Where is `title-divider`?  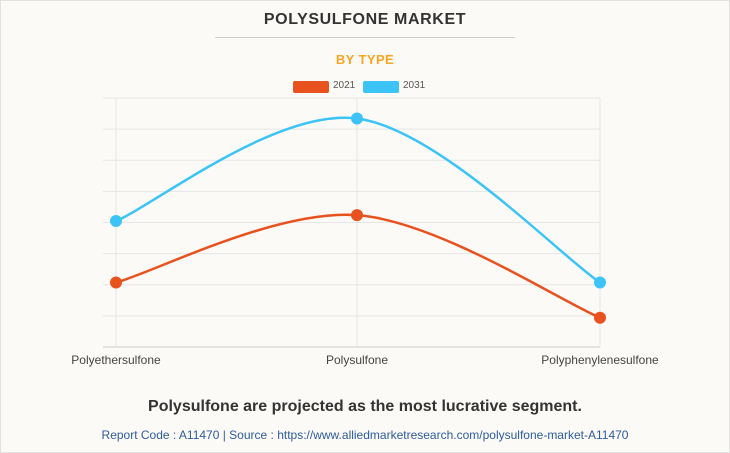
title-divider is located at coordinates (365, 37).